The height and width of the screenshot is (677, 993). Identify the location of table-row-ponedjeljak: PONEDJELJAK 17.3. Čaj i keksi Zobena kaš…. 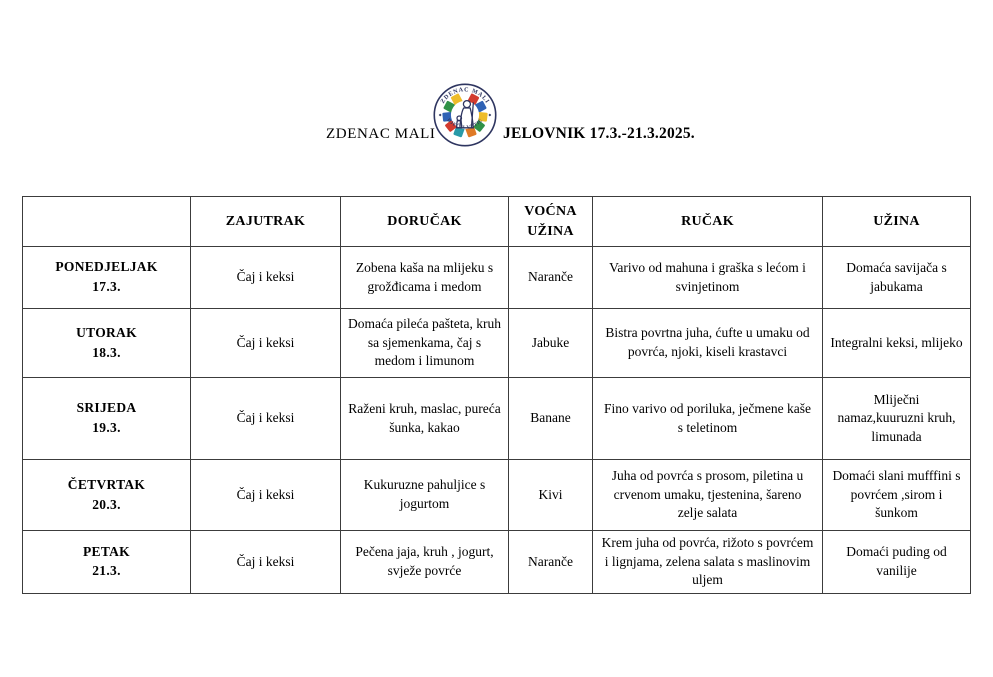
(496, 277).